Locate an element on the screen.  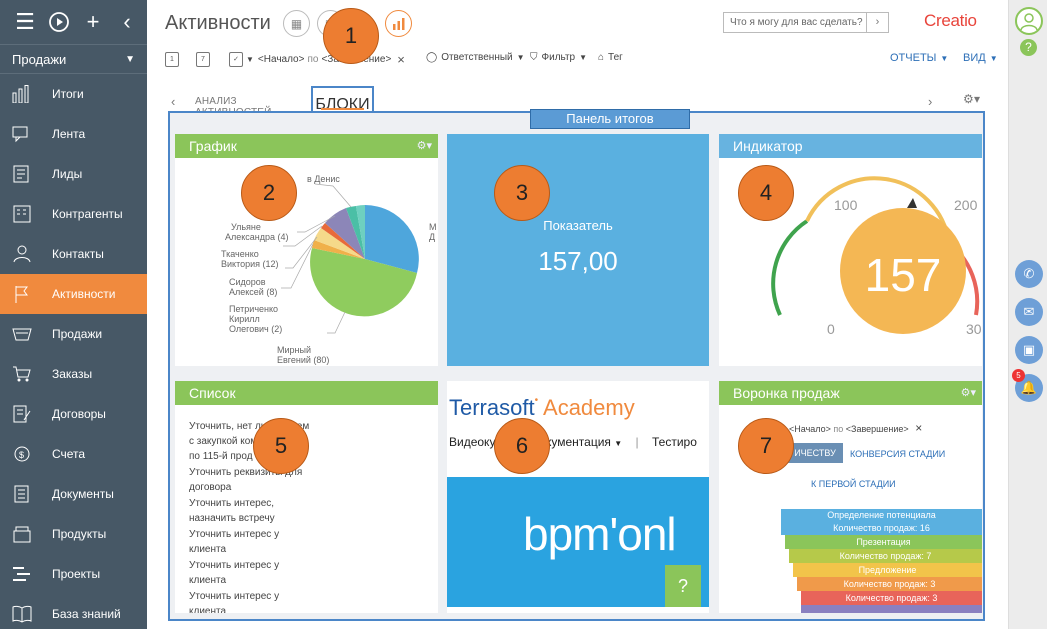
add-icon: + is located at coordinates (93, 21).